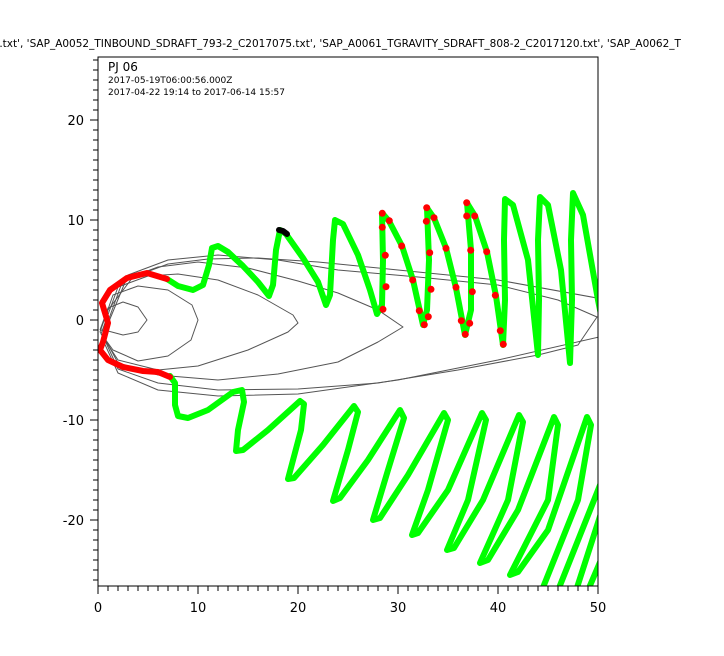 The image size is (724, 656). Describe the element at coordinates (196, 93) in the screenshot. I see `annotation-range: 2017-04-22 19:14 to 2017-06-14 15:57` at that location.